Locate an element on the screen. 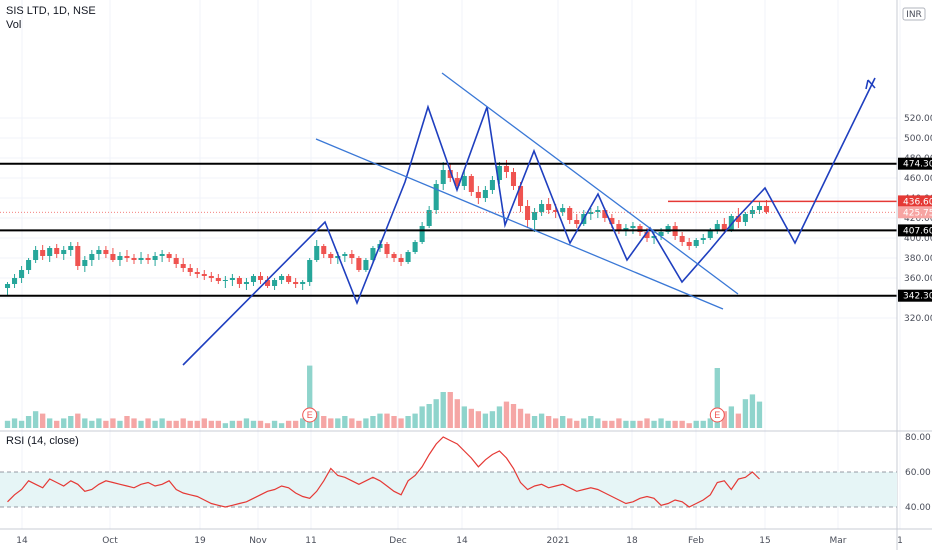 This screenshot has height=550, width=932. currency-badge: INR is located at coordinates (914, 14).